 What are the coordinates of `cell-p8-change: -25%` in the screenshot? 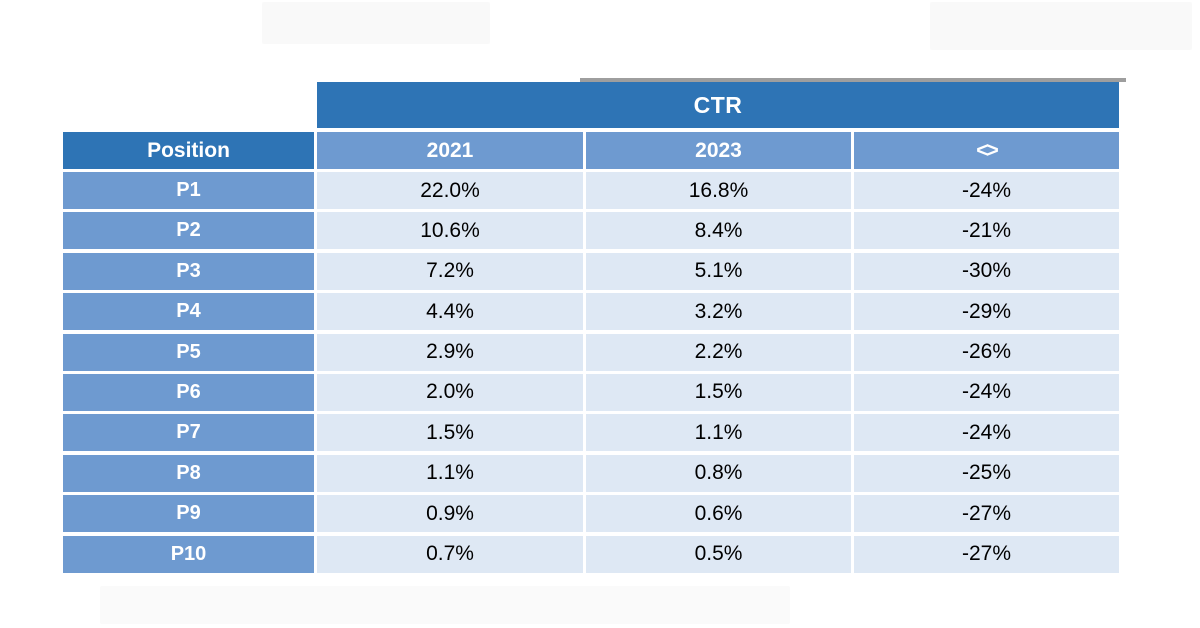 It's located at (986, 473).